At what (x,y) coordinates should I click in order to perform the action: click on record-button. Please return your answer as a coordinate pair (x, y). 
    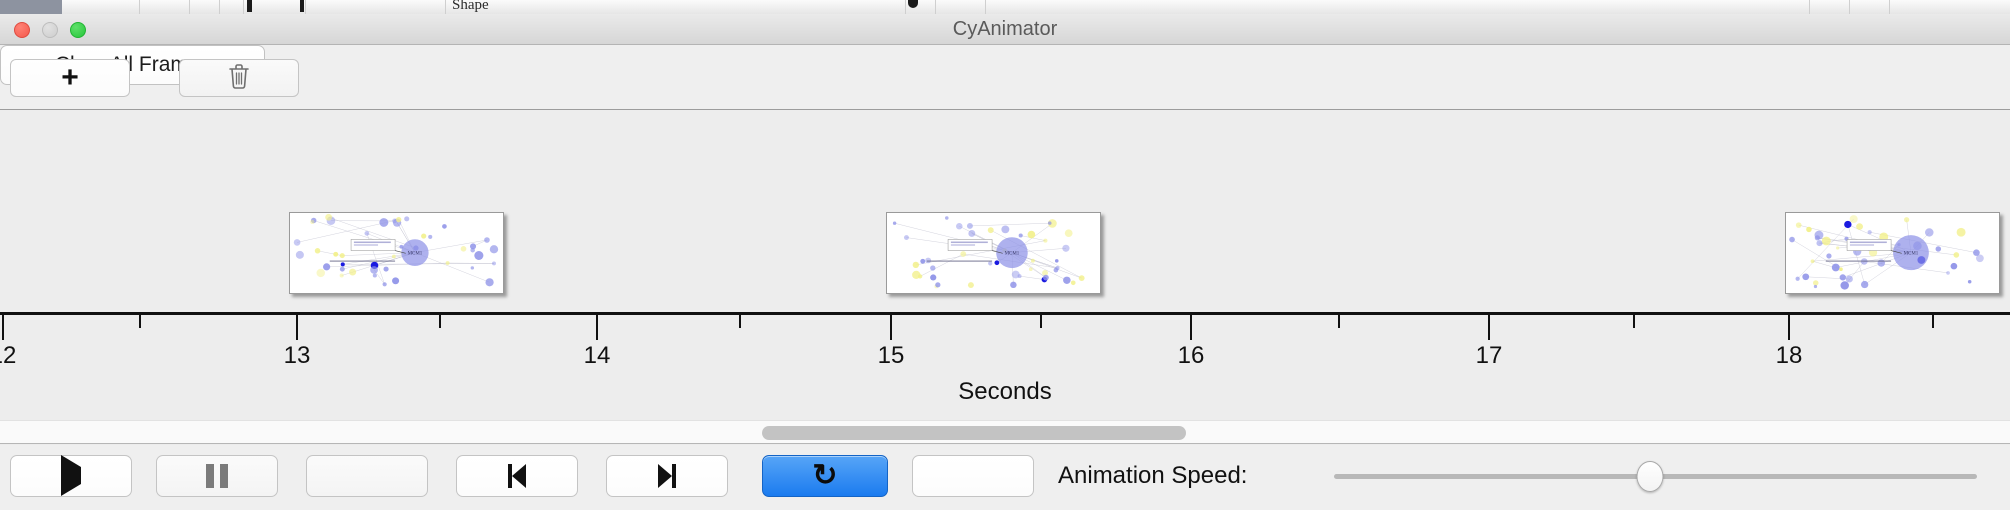
    Looking at the image, I should click on (973, 476).